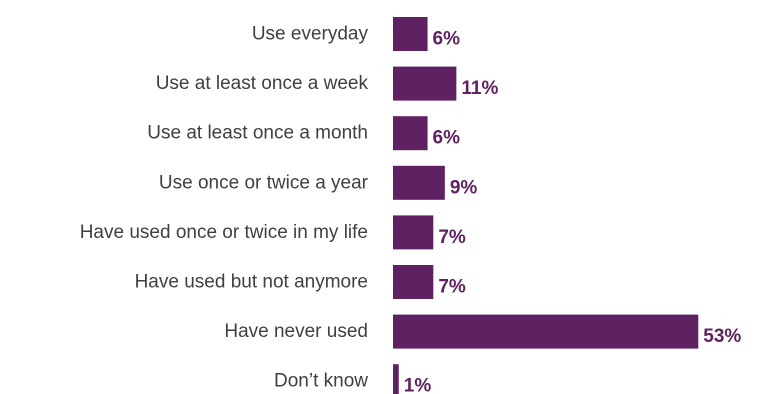 Image resolution: width=757 pixels, height=394 pixels. I want to click on category-label-2: Use at least once a month, so click(257, 133).